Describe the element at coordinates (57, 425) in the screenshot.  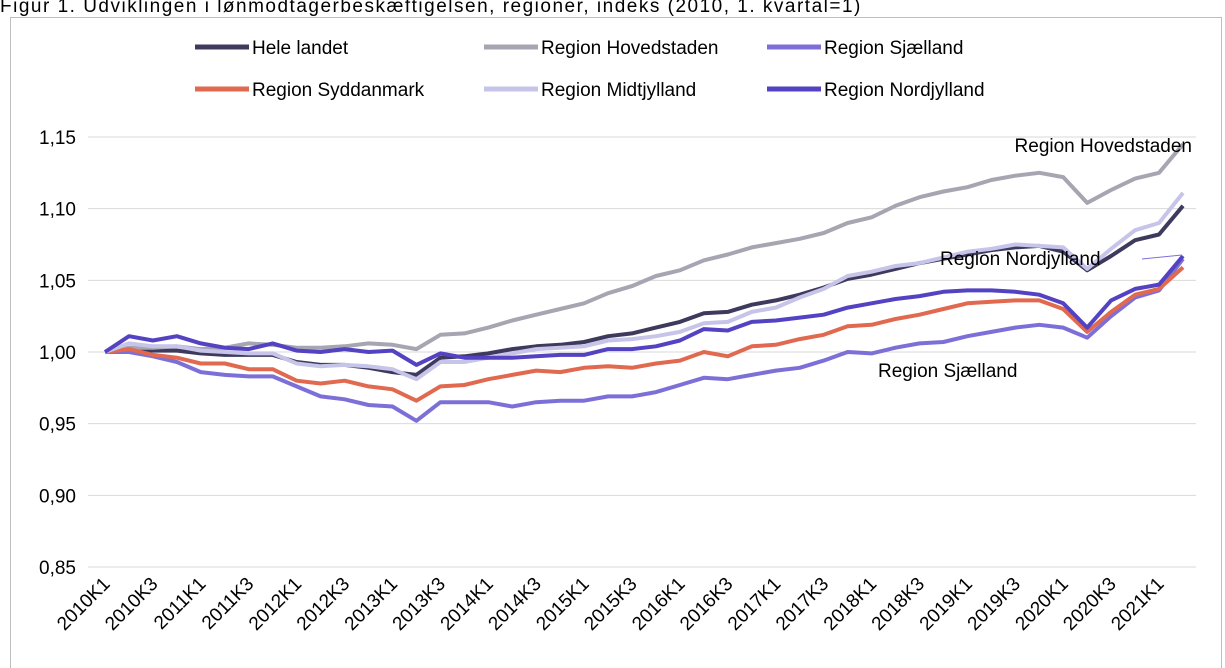
I see `y-tick-label: 0,95` at that location.